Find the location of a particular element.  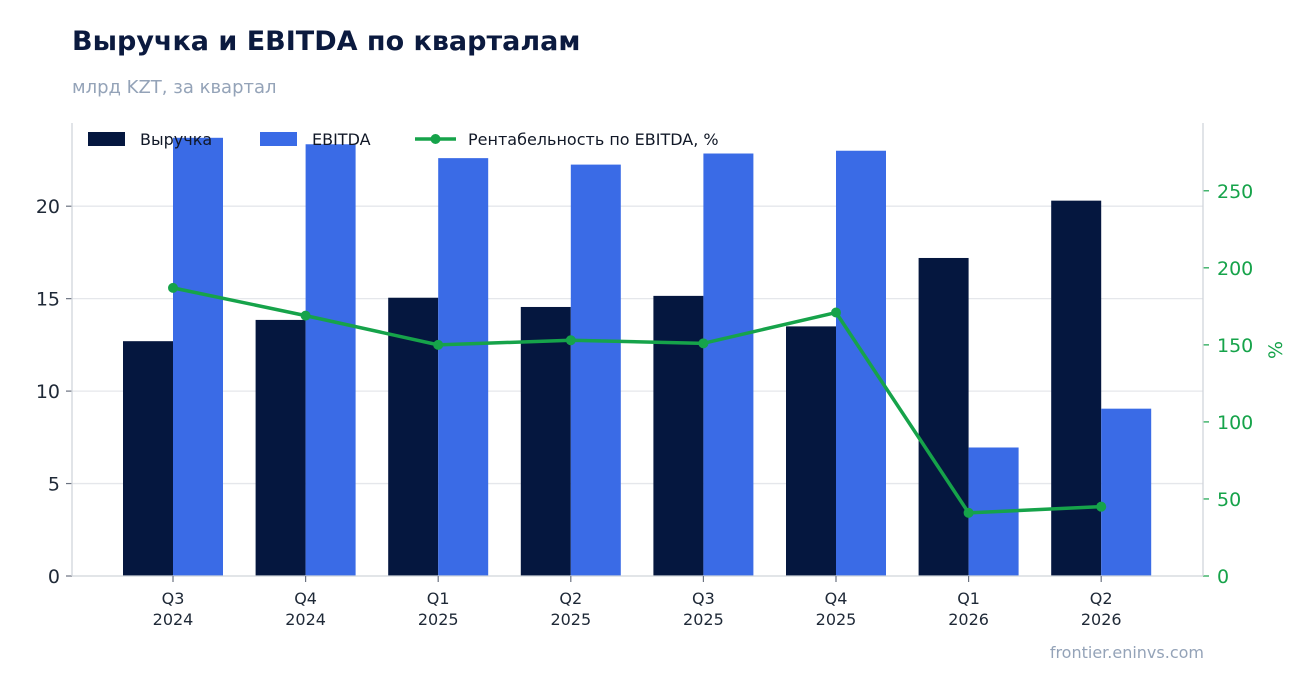

legend-label-ebitda: EBITDA is located at coordinates (341, 139).